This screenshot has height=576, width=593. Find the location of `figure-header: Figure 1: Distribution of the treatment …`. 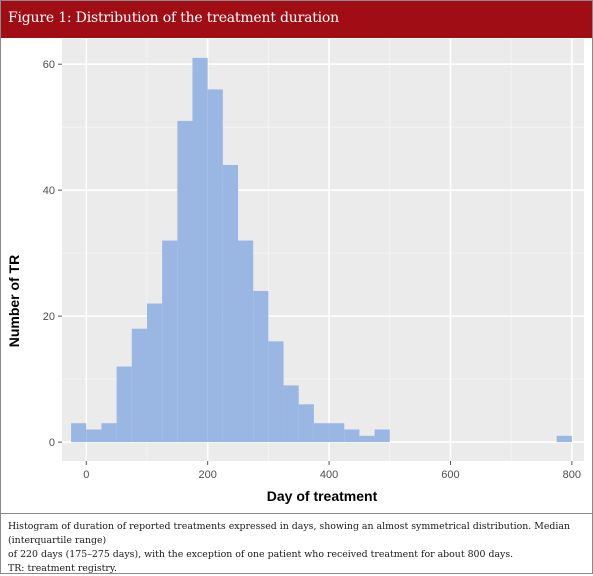

figure-header: Figure 1: Distribution of the treatment … is located at coordinates (296, 19).